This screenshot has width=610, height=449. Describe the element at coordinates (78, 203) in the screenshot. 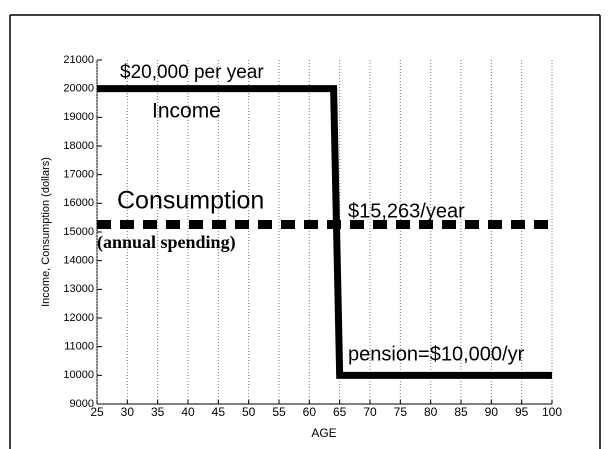

I see `y-tick-label: 16000` at that location.